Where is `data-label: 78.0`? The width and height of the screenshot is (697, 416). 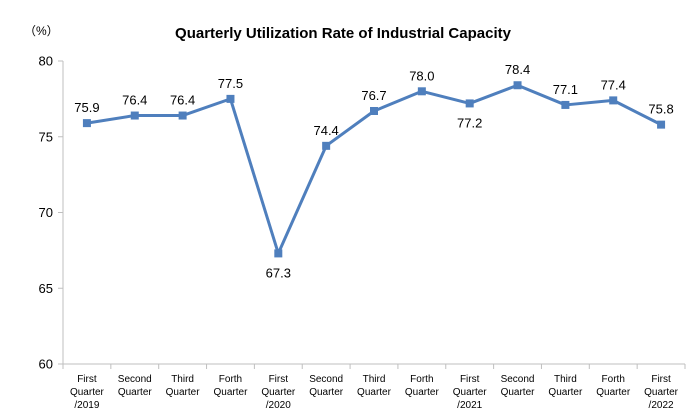 data-label: 78.0 is located at coordinates (421, 75).